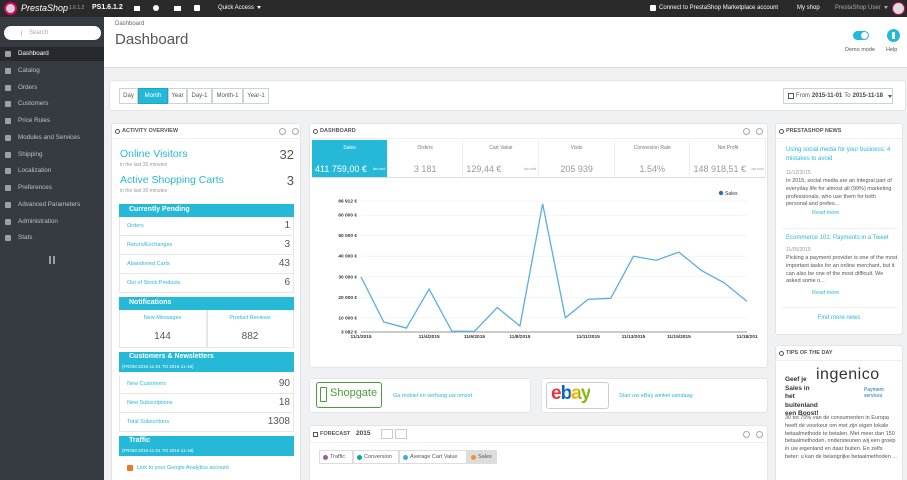  What do you see at coordinates (52, 33) in the screenshot?
I see `search-box` at bounding box center [52, 33].